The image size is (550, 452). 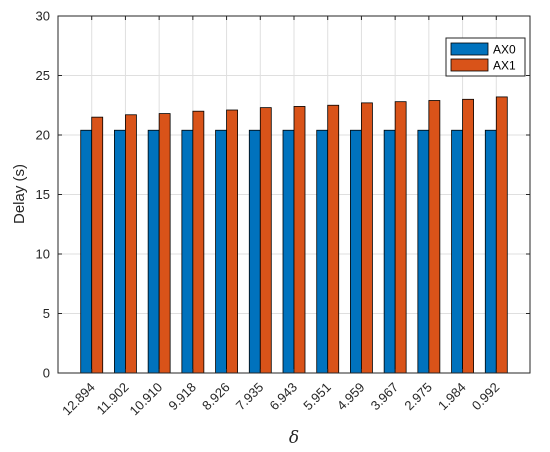 I want to click on y-tick-label: 15, so click(x=43, y=194).